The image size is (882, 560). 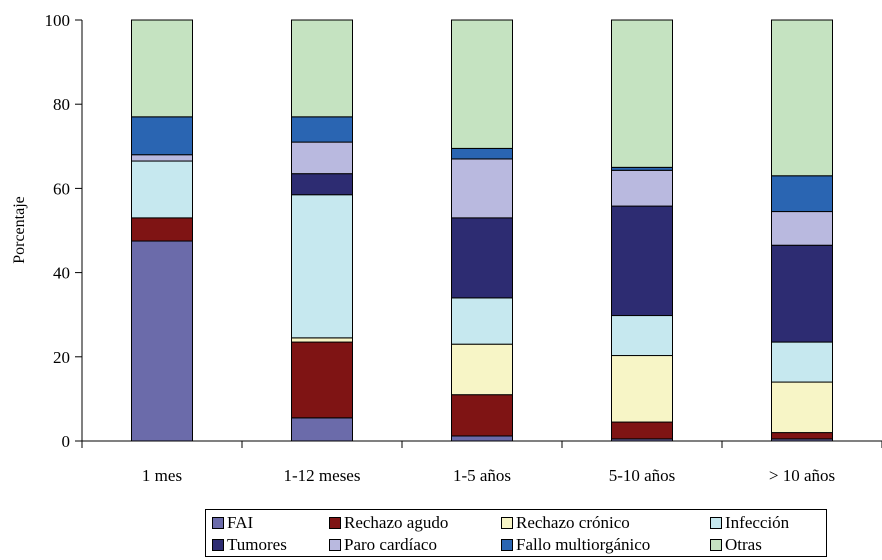 What do you see at coordinates (240, 522) in the screenshot?
I see `legend-label: FAI` at bounding box center [240, 522].